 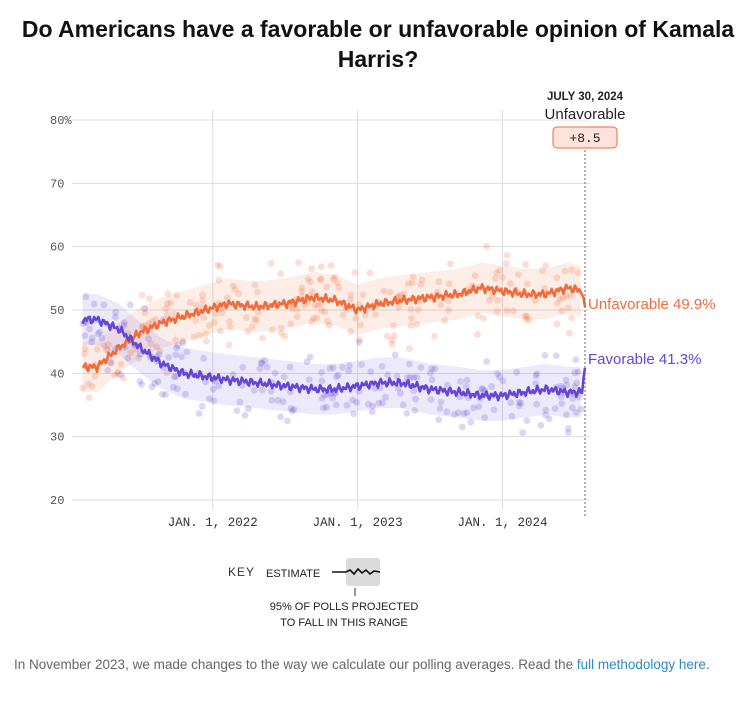 What do you see at coordinates (334, 328) in the screenshot?
I see `unfavorable-estimate-line` at bounding box center [334, 328].